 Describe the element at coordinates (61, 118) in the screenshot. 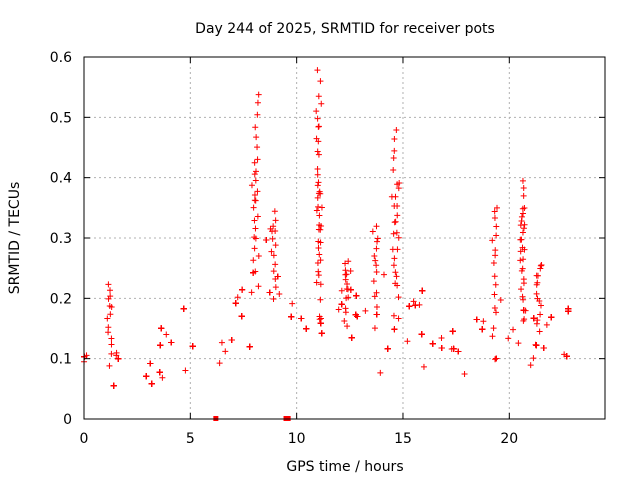

I see `y-tick-label: 0.5` at that location.